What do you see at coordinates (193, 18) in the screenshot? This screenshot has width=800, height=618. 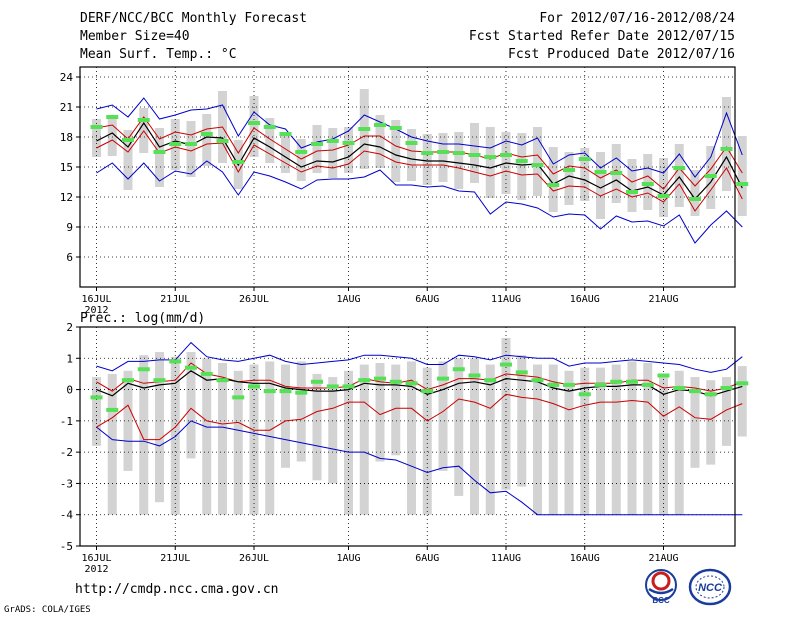 I see `chart-title: DERF/NCC/BCC Monthly Forecast` at bounding box center [193, 18].